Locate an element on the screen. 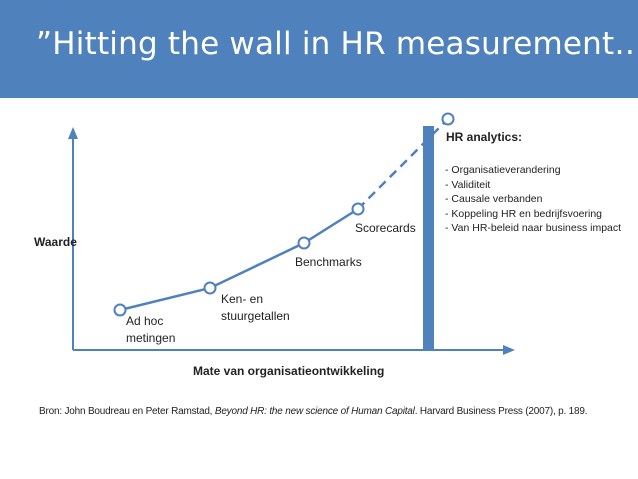 The image size is (638, 479). stage-label-ad-hoc: Ad hoc metingen is located at coordinates (150, 330).